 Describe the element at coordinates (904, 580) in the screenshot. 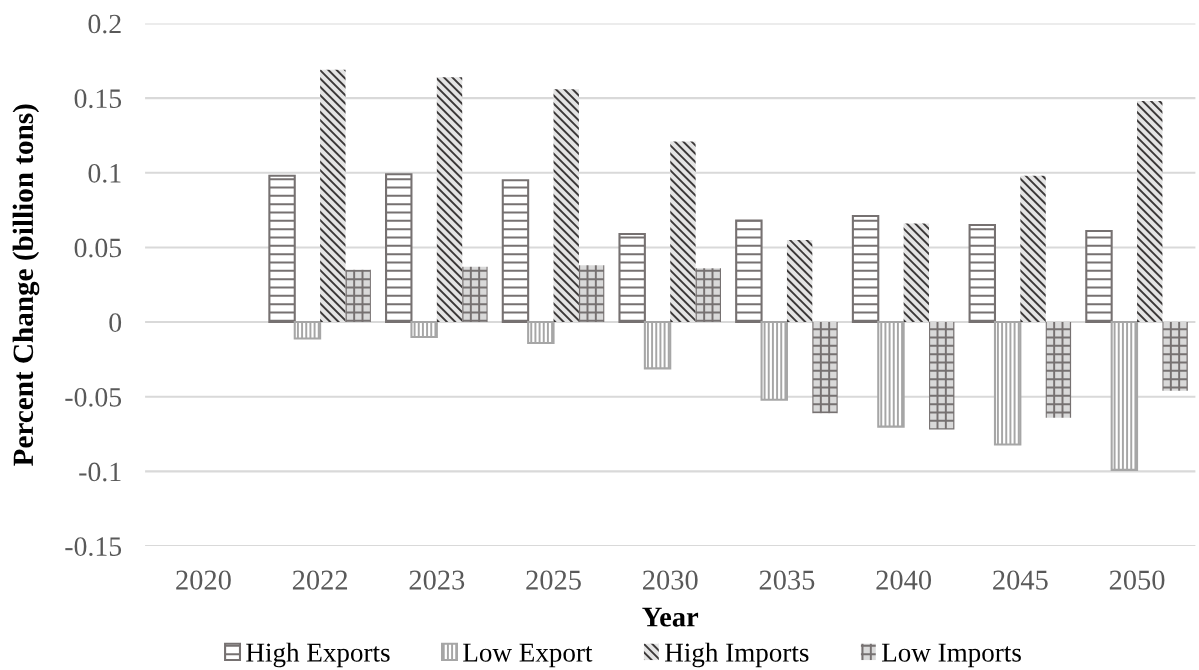

I see `x-tick-label: 2040` at that location.